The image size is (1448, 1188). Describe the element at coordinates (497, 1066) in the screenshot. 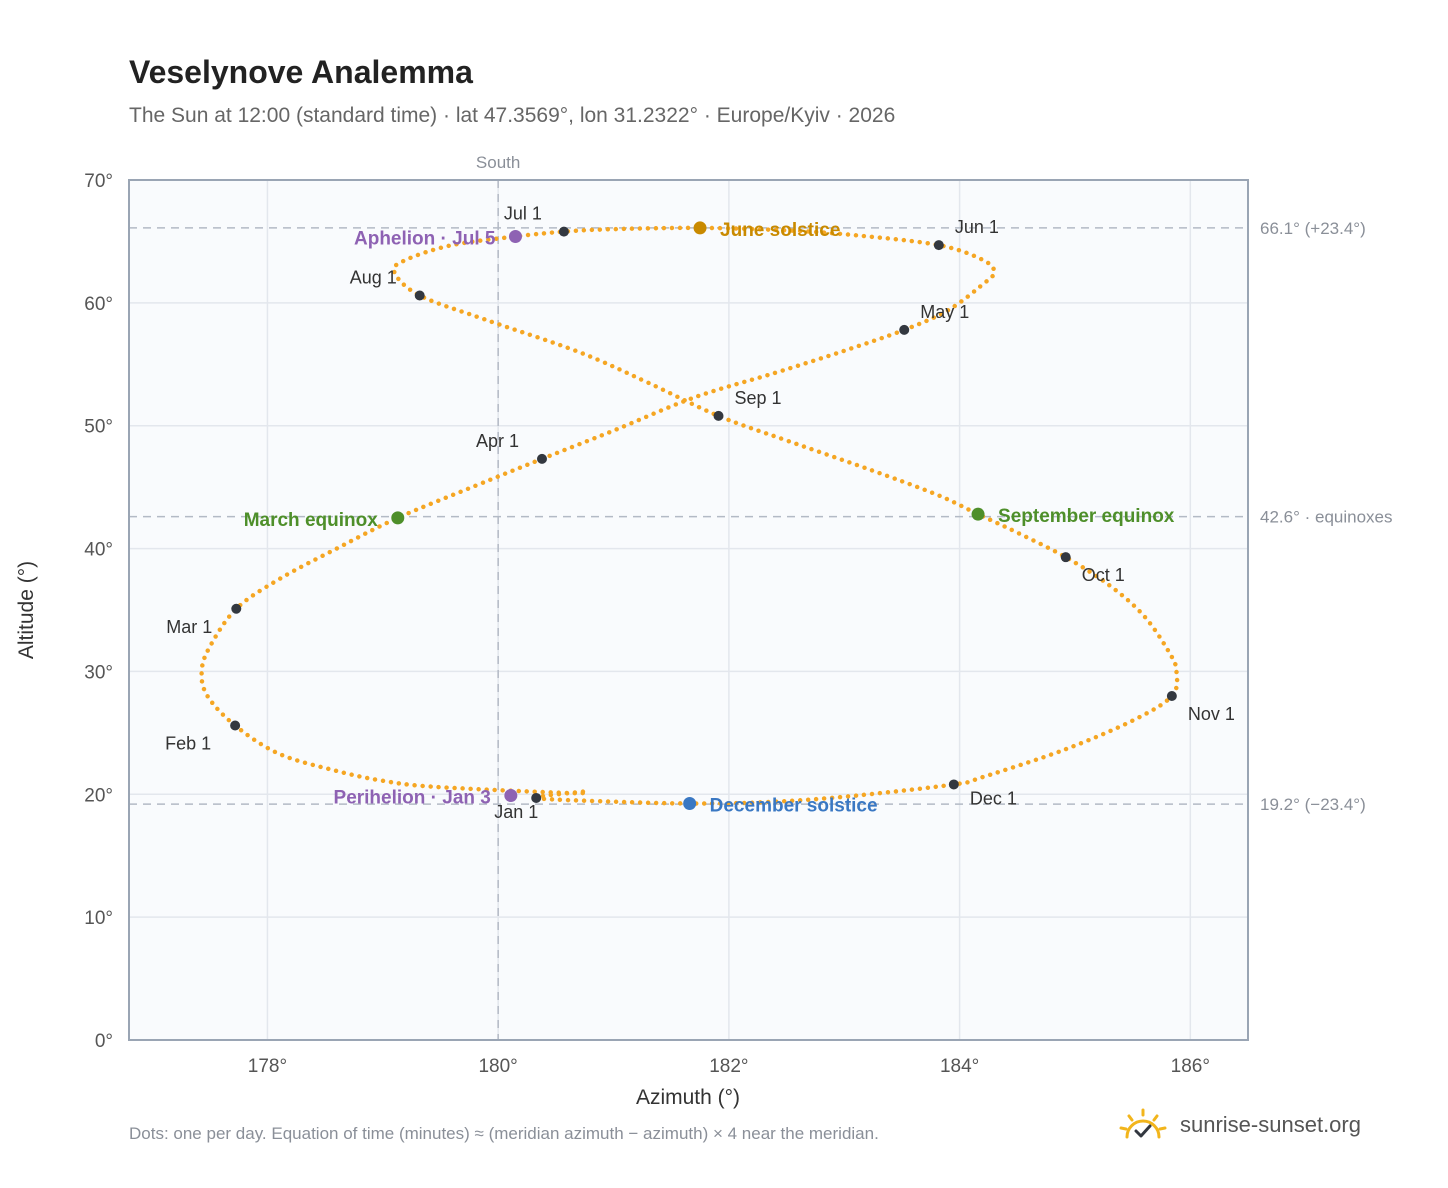

I see `x-tick-label: 180°` at that location.